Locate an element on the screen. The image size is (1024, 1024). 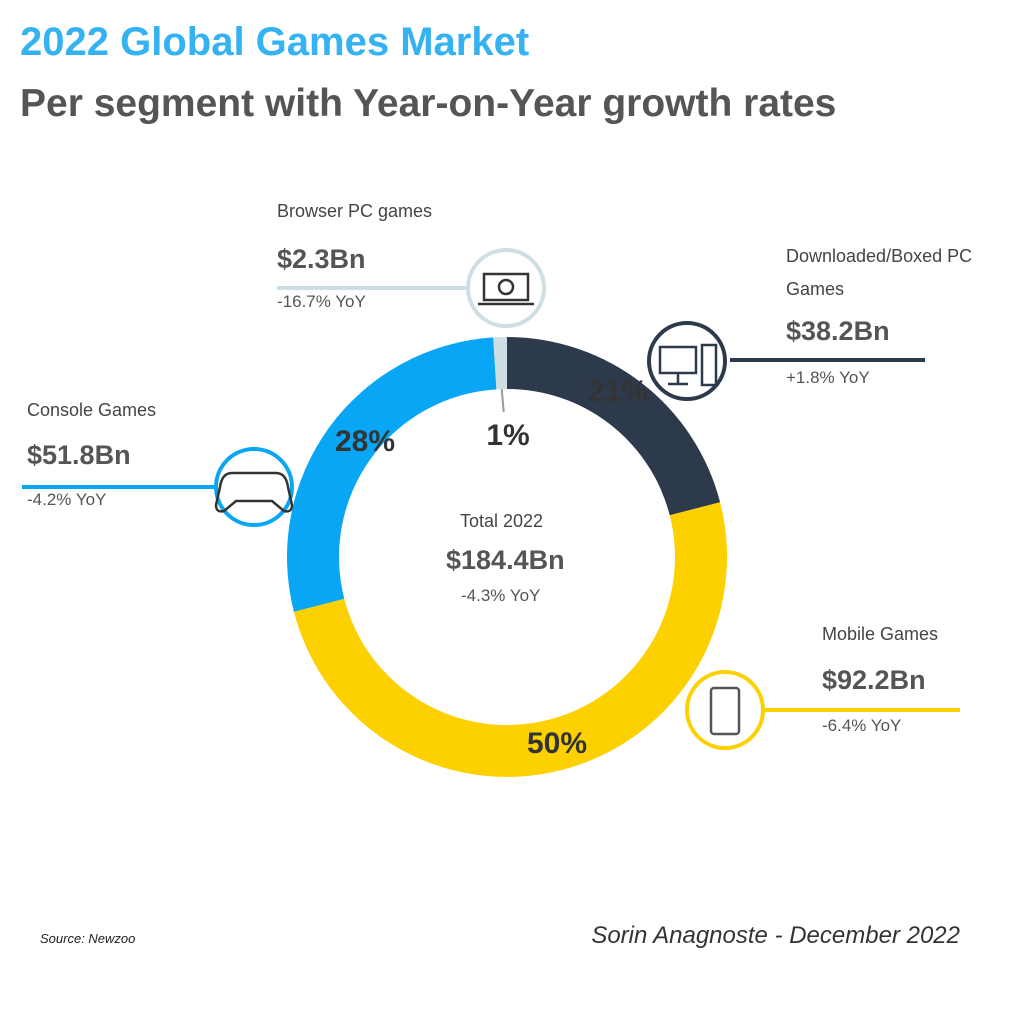
segment-yoy: -4.2% YoY is located at coordinates (67, 499).